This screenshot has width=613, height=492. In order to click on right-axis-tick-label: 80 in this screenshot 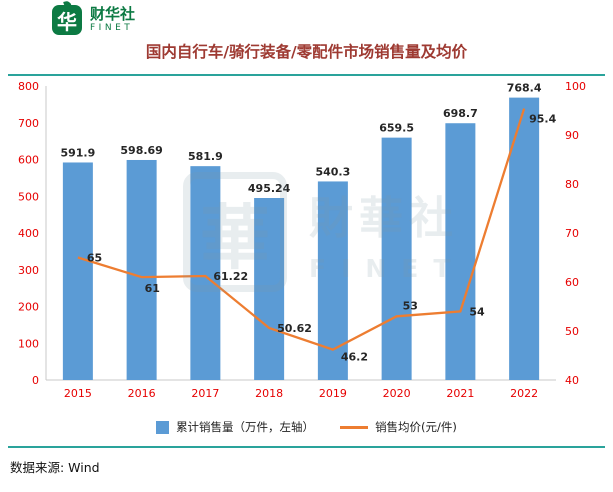, I will do `click(572, 184)`.